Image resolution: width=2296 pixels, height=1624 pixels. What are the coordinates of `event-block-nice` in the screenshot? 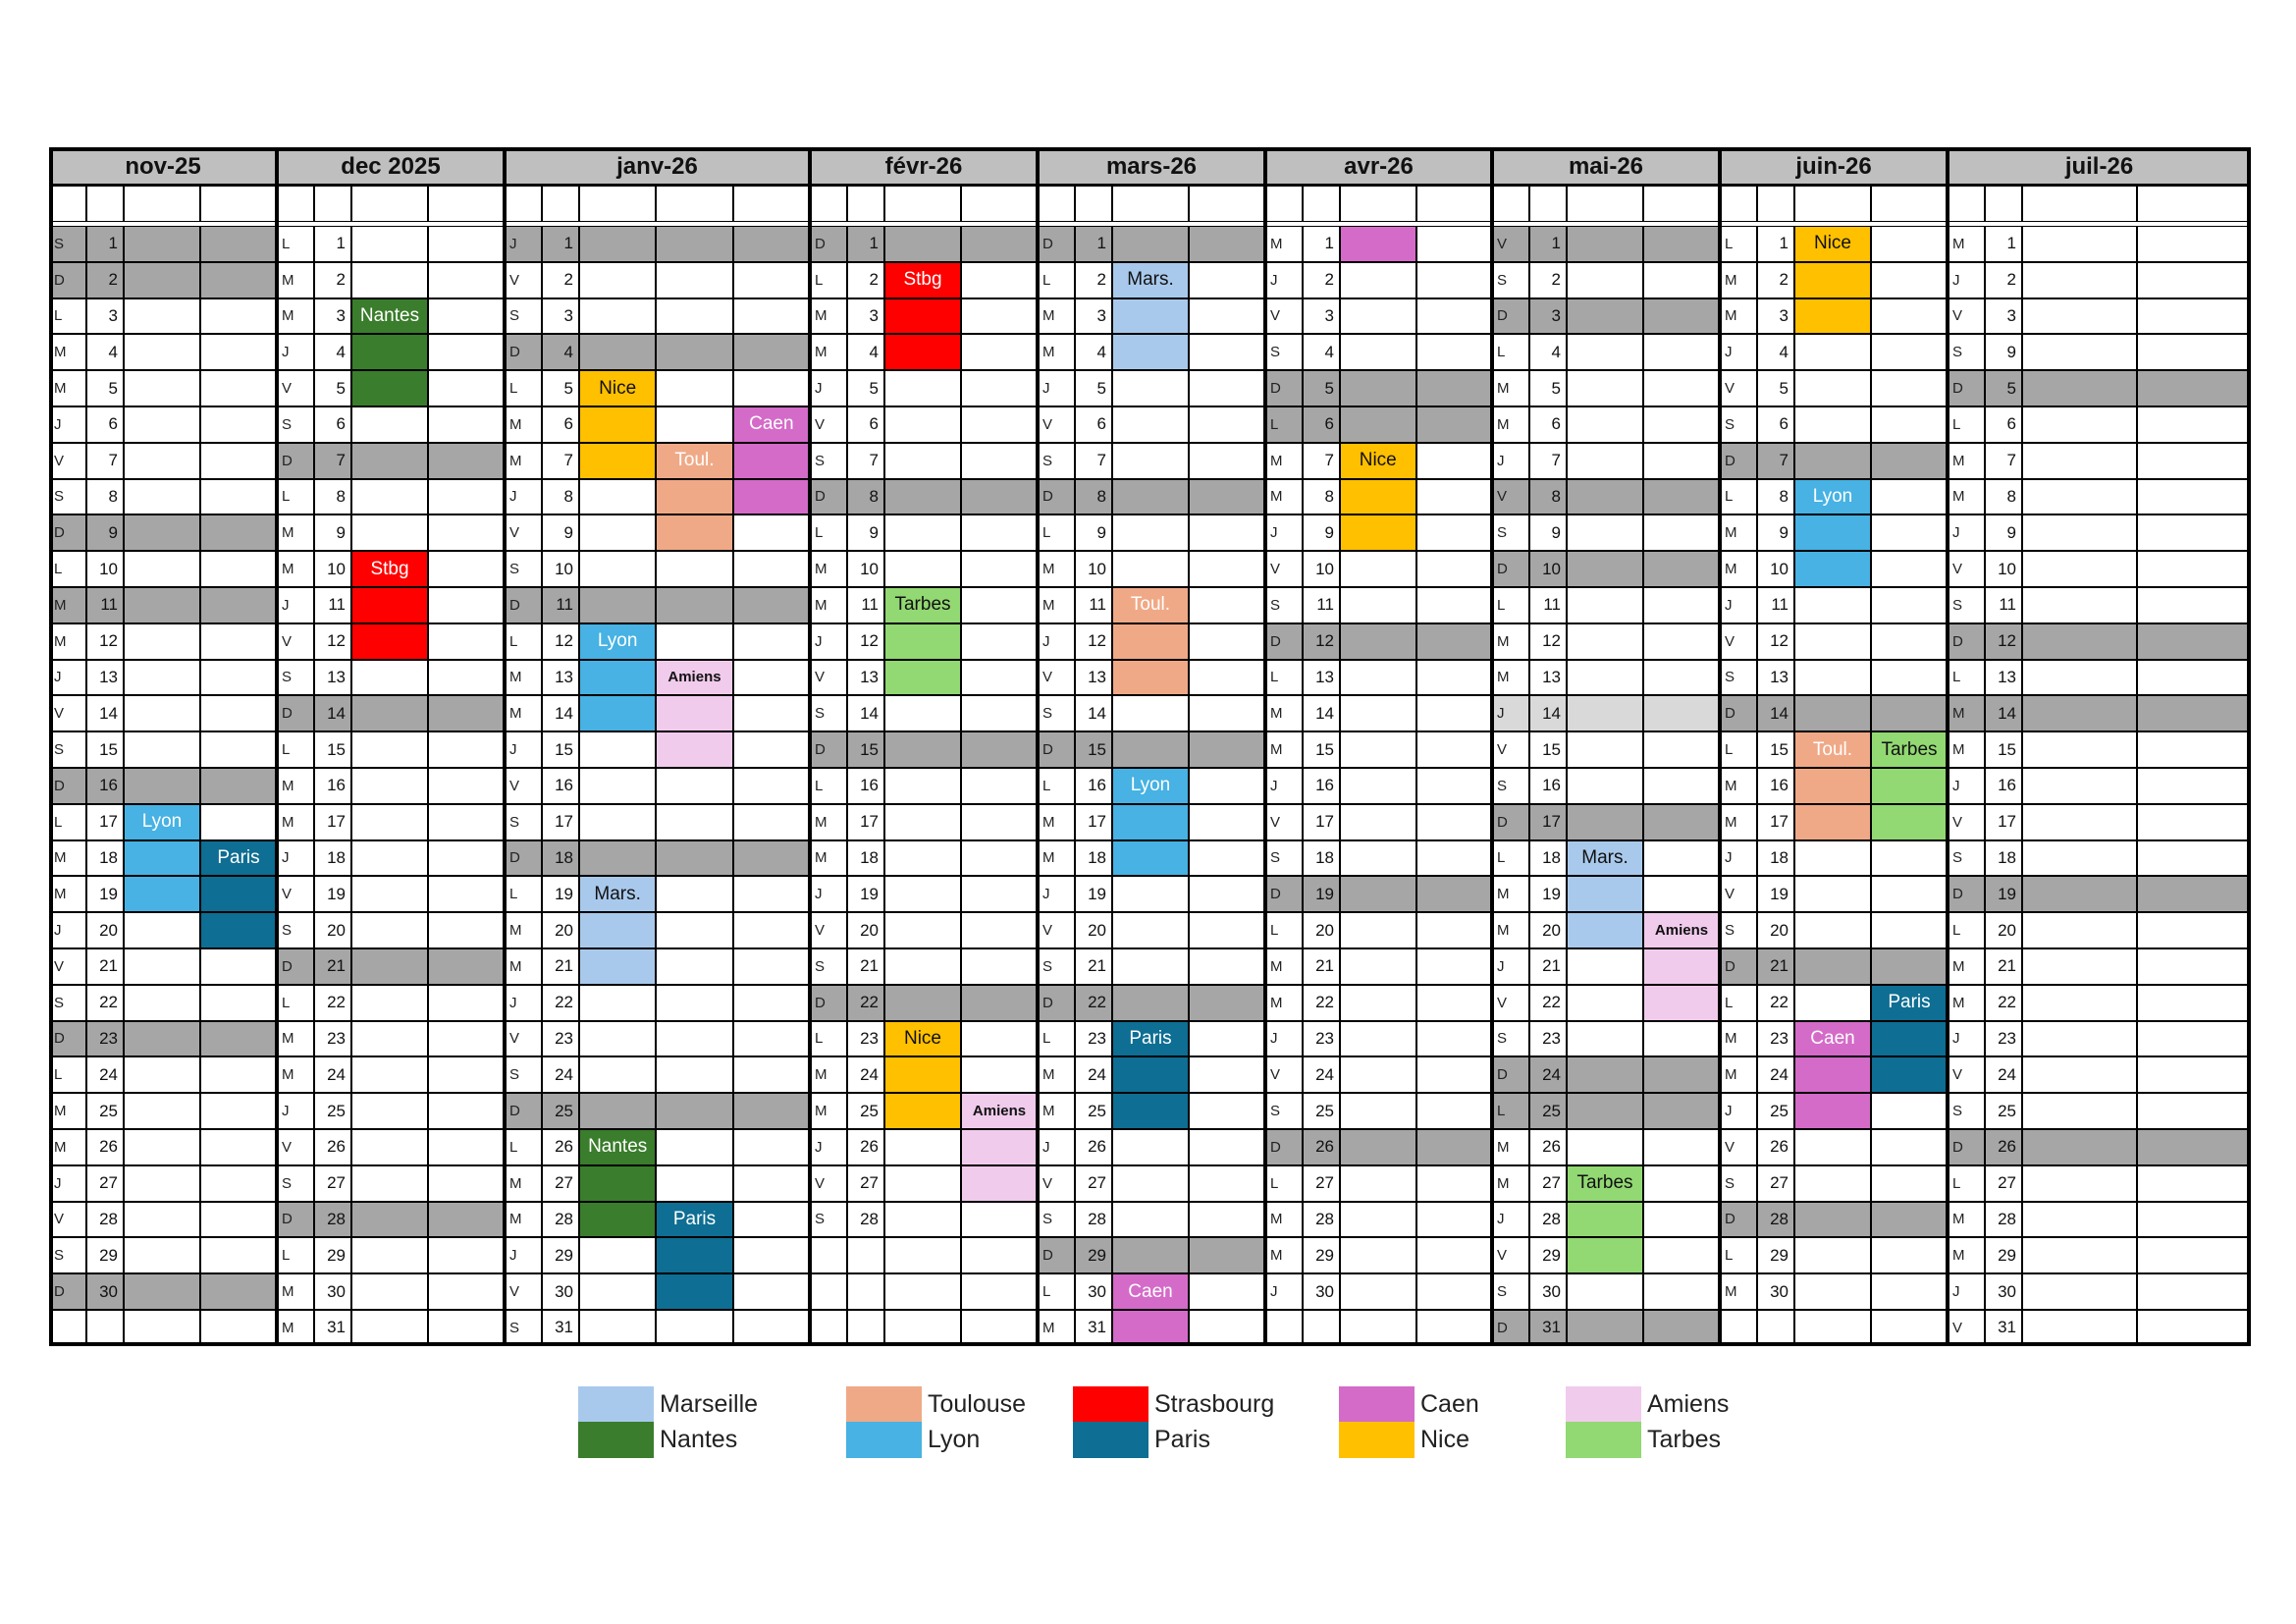 It's located at (618, 460).